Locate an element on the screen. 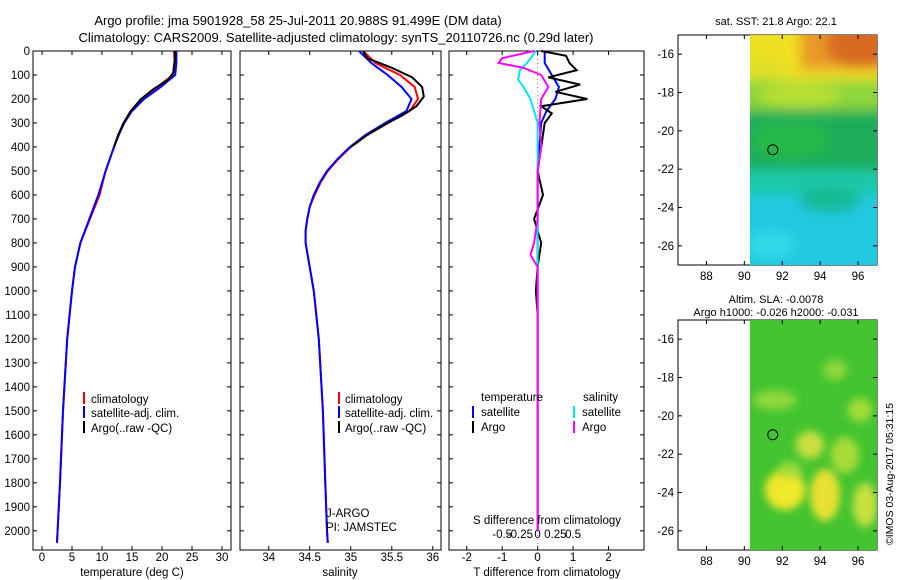 This screenshot has width=900, height=580. x-tick-label: 34.5 is located at coordinates (310, 558).